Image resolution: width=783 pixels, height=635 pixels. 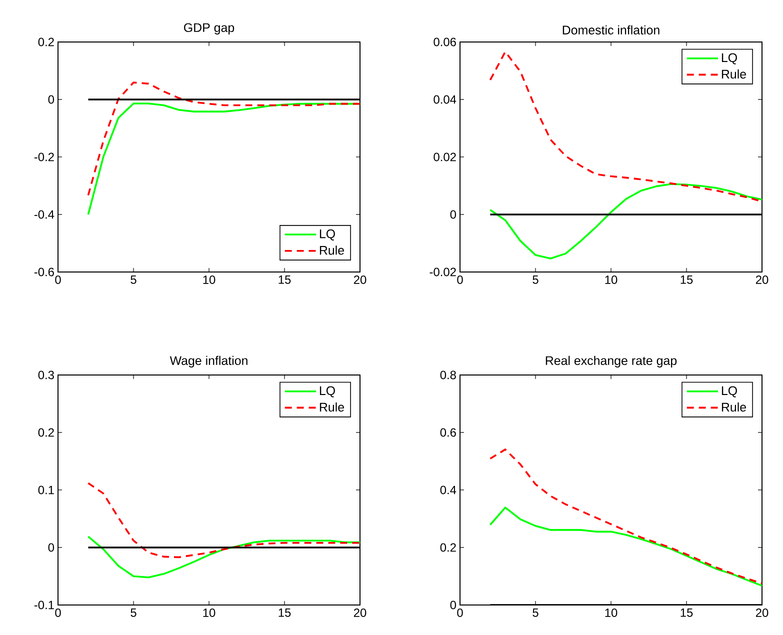 What do you see at coordinates (448, 490) in the screenshot?
I see `y-tick-label: 0.4` at bounding box center [448, 490].